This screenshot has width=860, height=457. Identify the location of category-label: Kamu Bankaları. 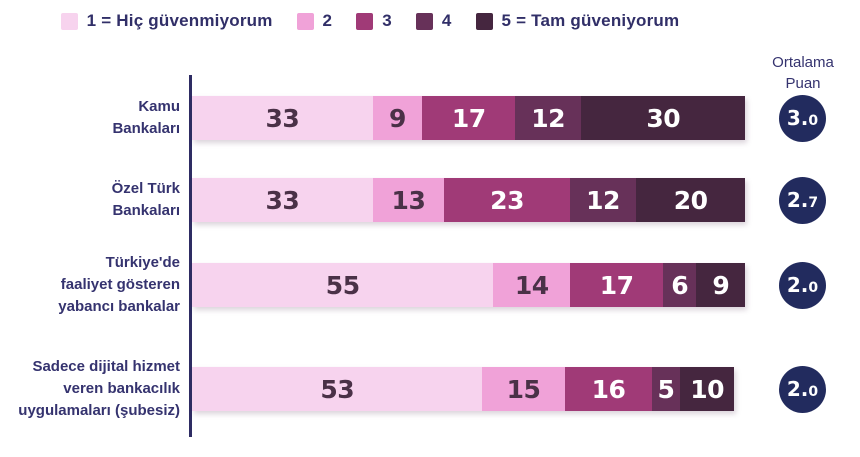
(90, 118).